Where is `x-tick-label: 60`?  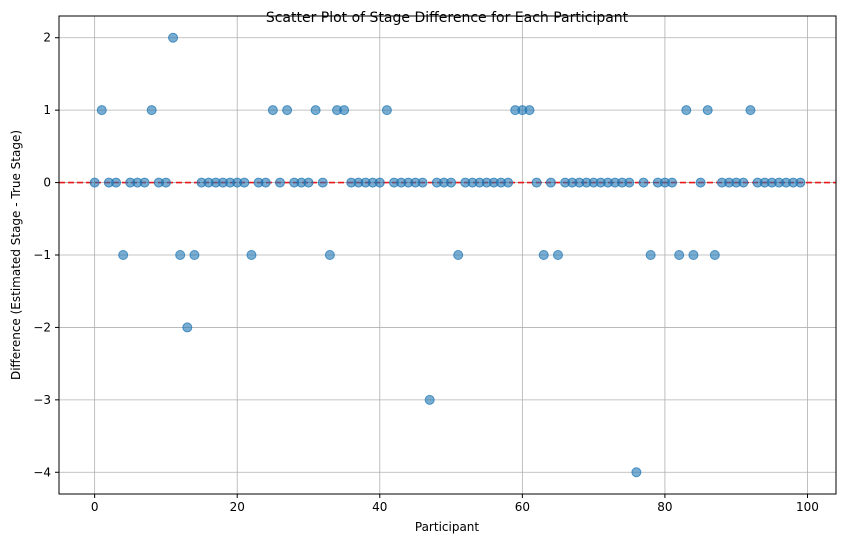
x-tick-label: 60 is located at coordinates (522, 507).